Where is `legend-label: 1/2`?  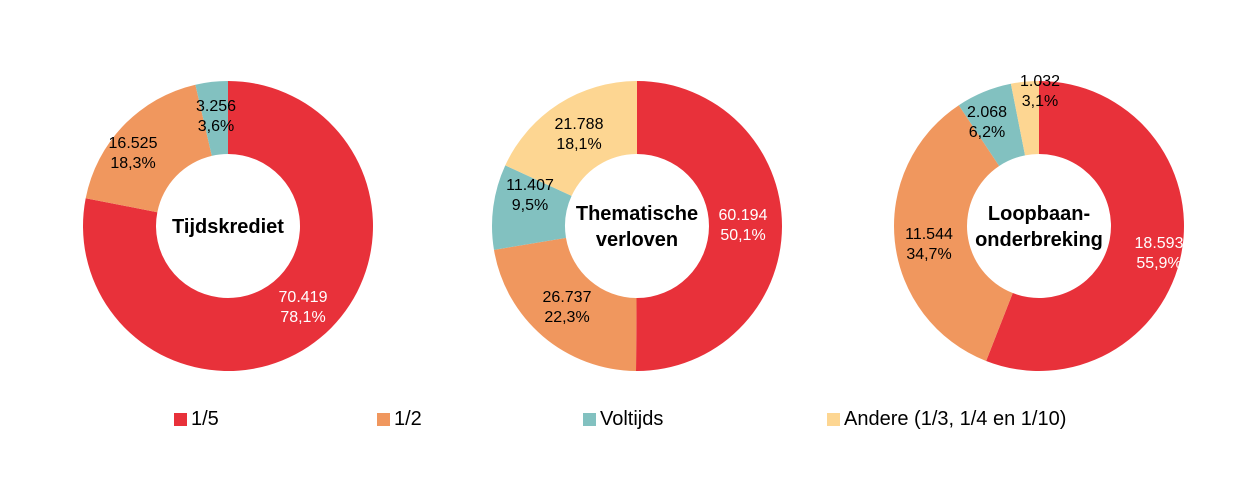
legend-label: 1/2 is located at coordinates (408, 419).